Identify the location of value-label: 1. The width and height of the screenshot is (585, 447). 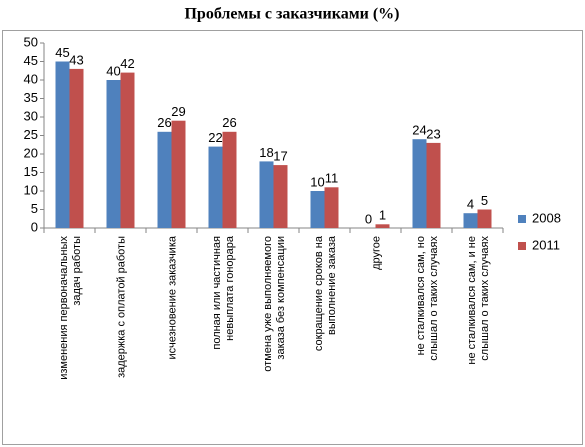
(382, 215).